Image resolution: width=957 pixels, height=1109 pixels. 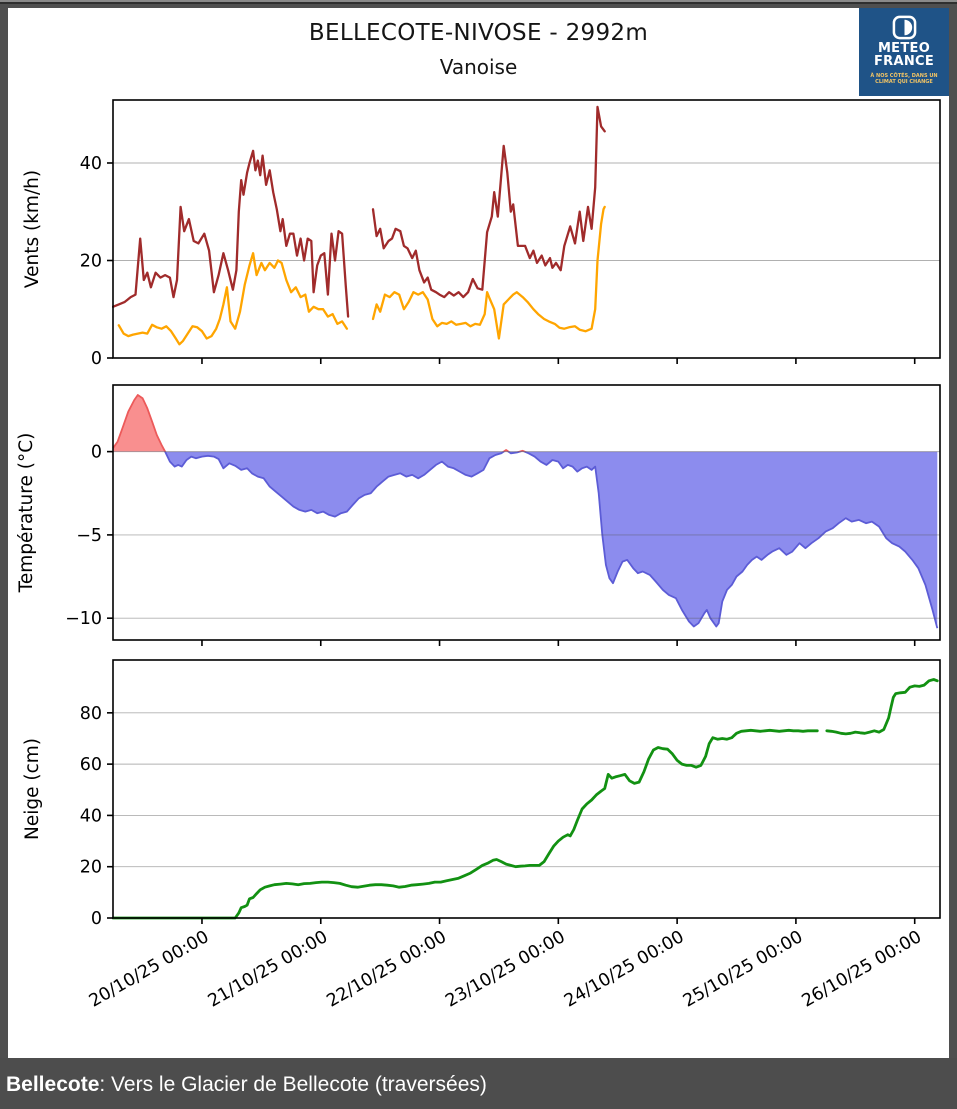 What do you see at coordinates (904, 82) in the screenshot?
I see `tagline-line2: CLIMAT QUI CHANGE` at bounding box center [904, 82].